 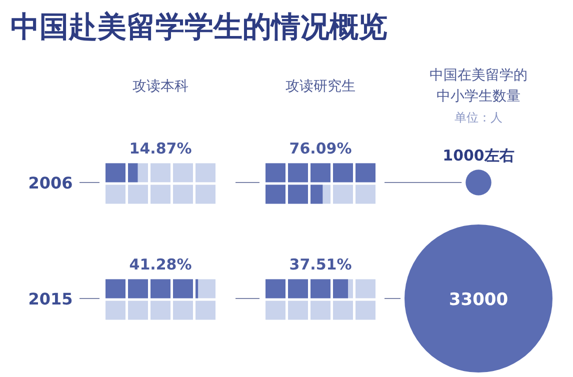 What do you see at coordinates (199, 27) in the screenshot?
I see `text: 中国赴美留学学生的情况概览` at bounding box center [199, 27].